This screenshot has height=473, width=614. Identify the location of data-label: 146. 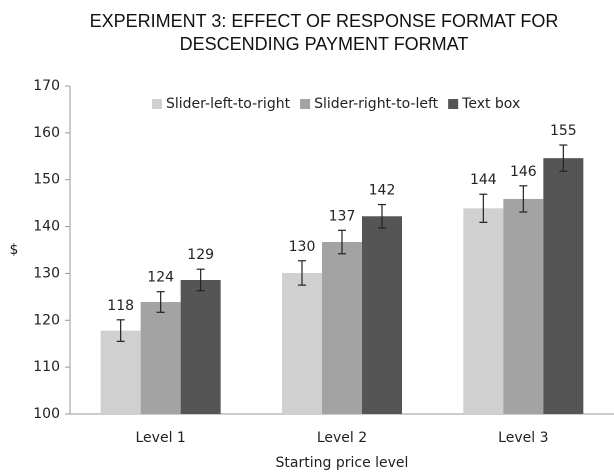
(523, 172).